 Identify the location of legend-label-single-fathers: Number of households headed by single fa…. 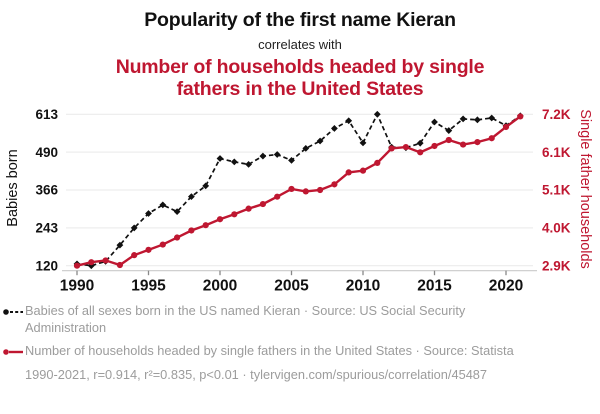
(269, 350).